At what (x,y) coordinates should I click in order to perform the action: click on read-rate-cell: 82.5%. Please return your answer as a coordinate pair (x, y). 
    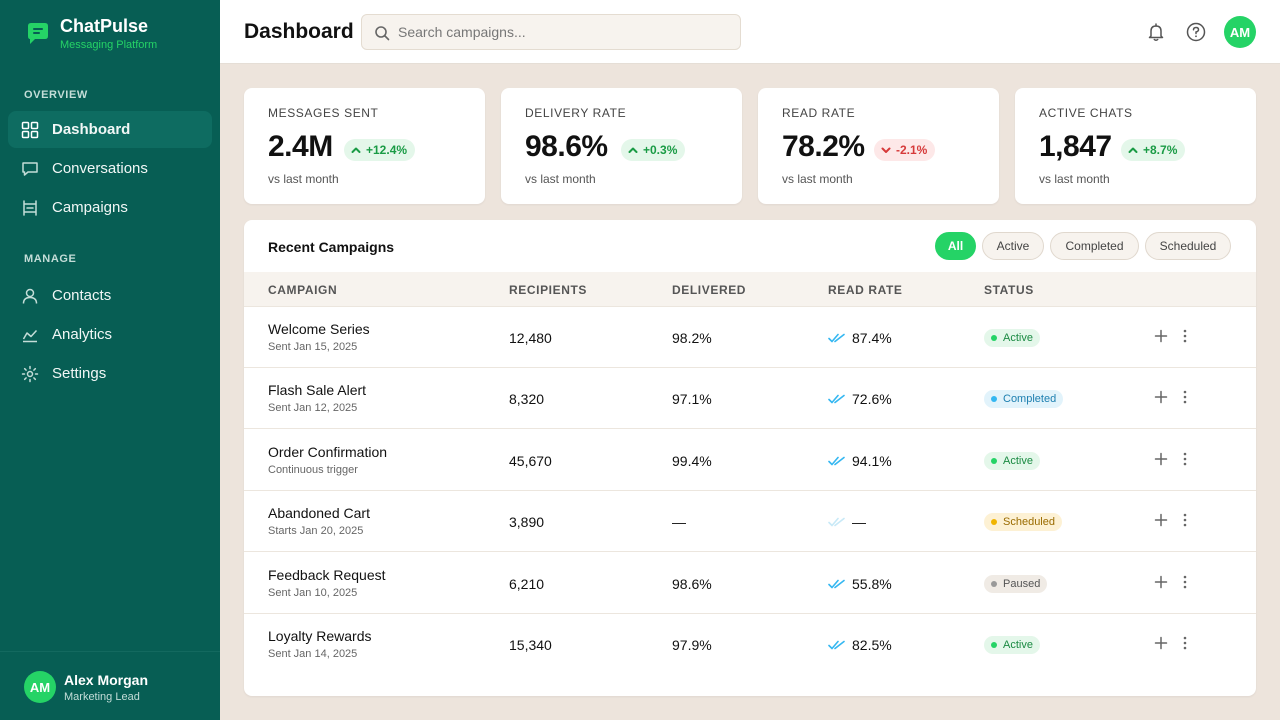
    Looking at the image, I should click on (860, 645).